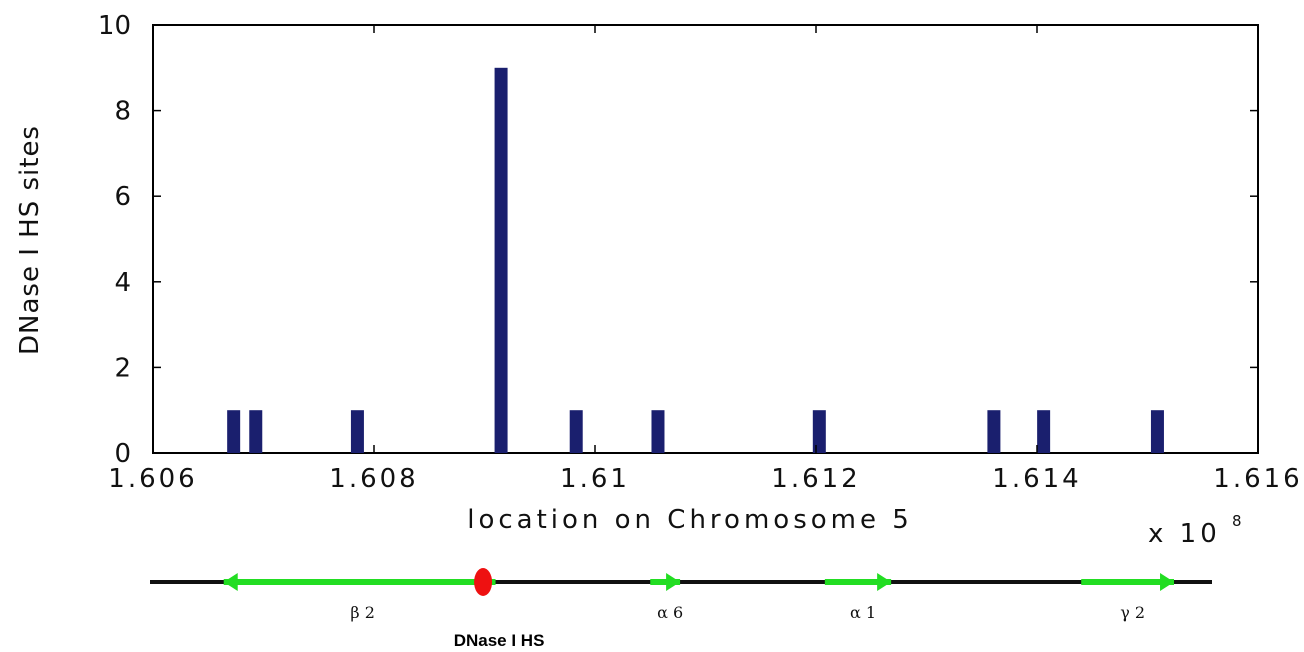  Describe the element at coordinates (863, 612) in the screenshot. I see `gene-label: α 1` at that location.